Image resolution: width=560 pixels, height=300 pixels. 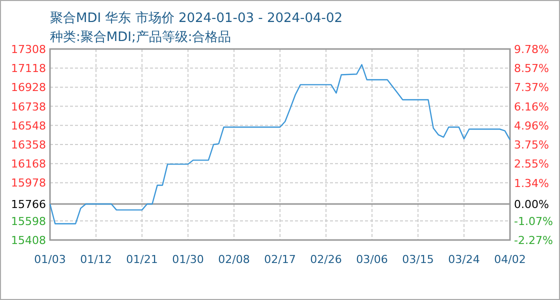 What do you see at coordinates (188, 259) in the screenshot?
I see `x-tick-label: 01/30` at bounding box center [188, 259].